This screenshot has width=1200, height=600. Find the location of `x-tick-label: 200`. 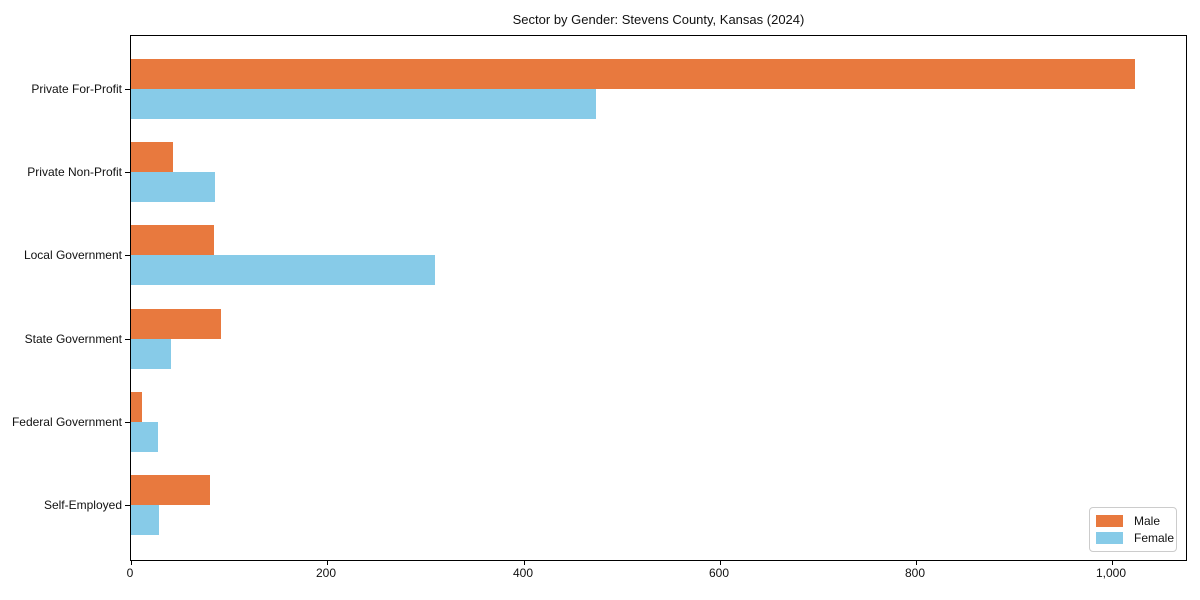

x-tick-label: 200 is located at coordinates (326, 573).